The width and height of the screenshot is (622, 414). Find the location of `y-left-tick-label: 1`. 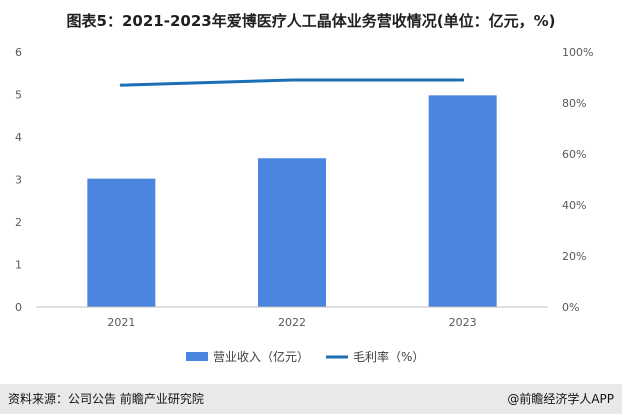

y-left-tick-label: 1 is located at coordinates (18, 265).